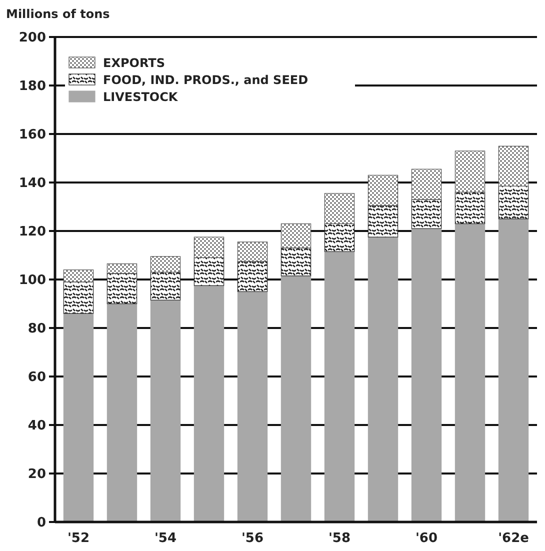  I want to click on y-tick-label: 200, so click(32, 38).